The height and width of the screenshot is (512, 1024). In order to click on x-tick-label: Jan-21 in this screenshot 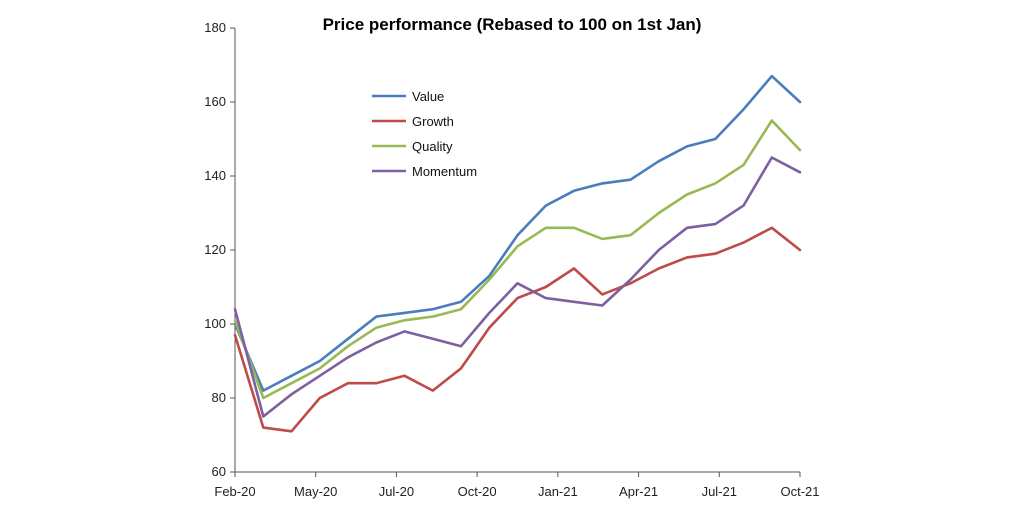, I will do `click(558, 491)`.